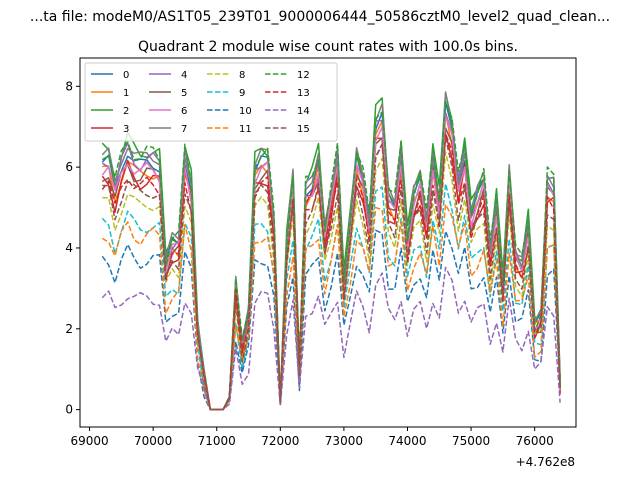 This screenshot has width=640, height=480. Describe the element at coordinates (126, 111) in the screenshot. I see `legend-label-2: 2` at that location.